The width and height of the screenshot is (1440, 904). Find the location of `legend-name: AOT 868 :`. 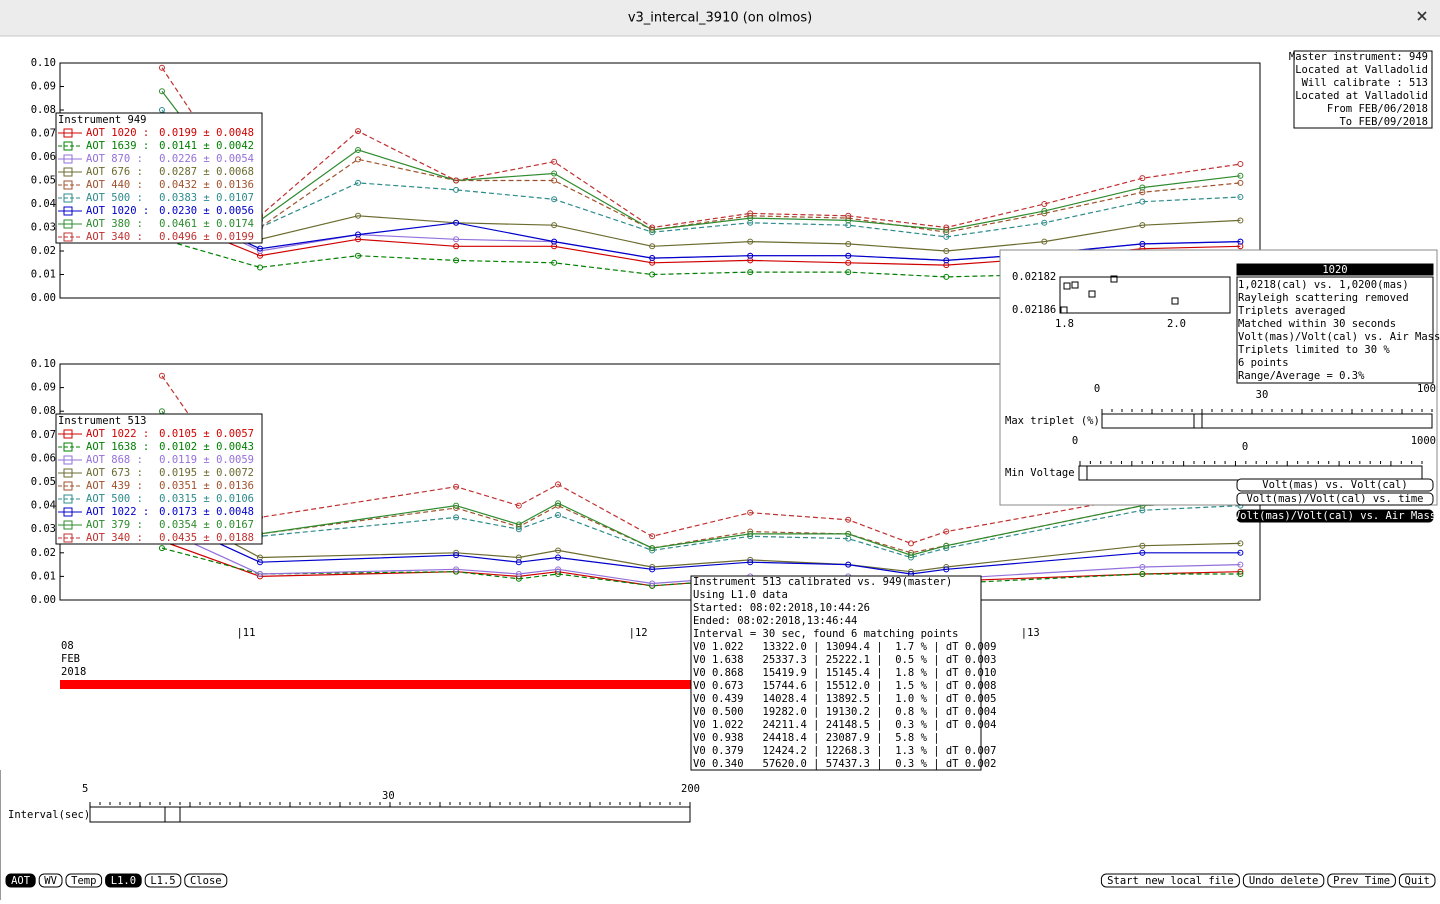

legend-name: AOT 868 : is located at coordinates (114, 460).